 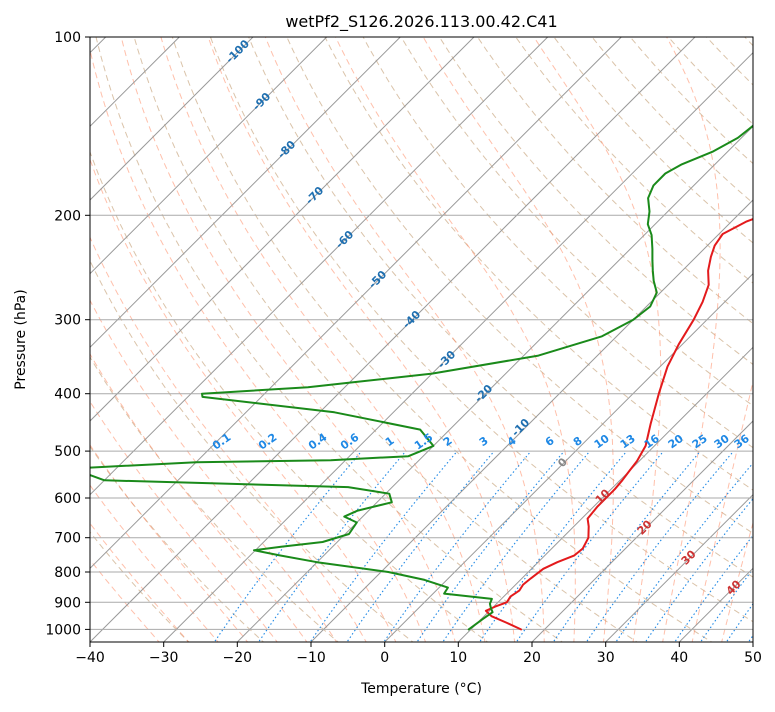 I want to click on x-tick-label: 20, so click(x=532, y=658).